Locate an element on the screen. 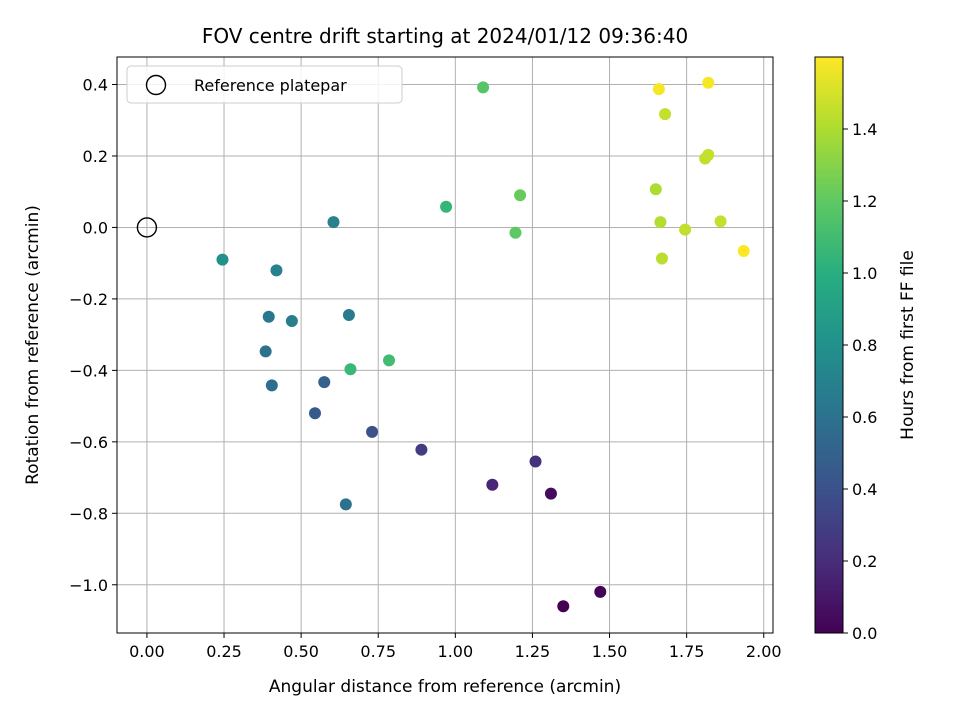  y-tick-label: −0.8 is located at coordinates (88, 513).